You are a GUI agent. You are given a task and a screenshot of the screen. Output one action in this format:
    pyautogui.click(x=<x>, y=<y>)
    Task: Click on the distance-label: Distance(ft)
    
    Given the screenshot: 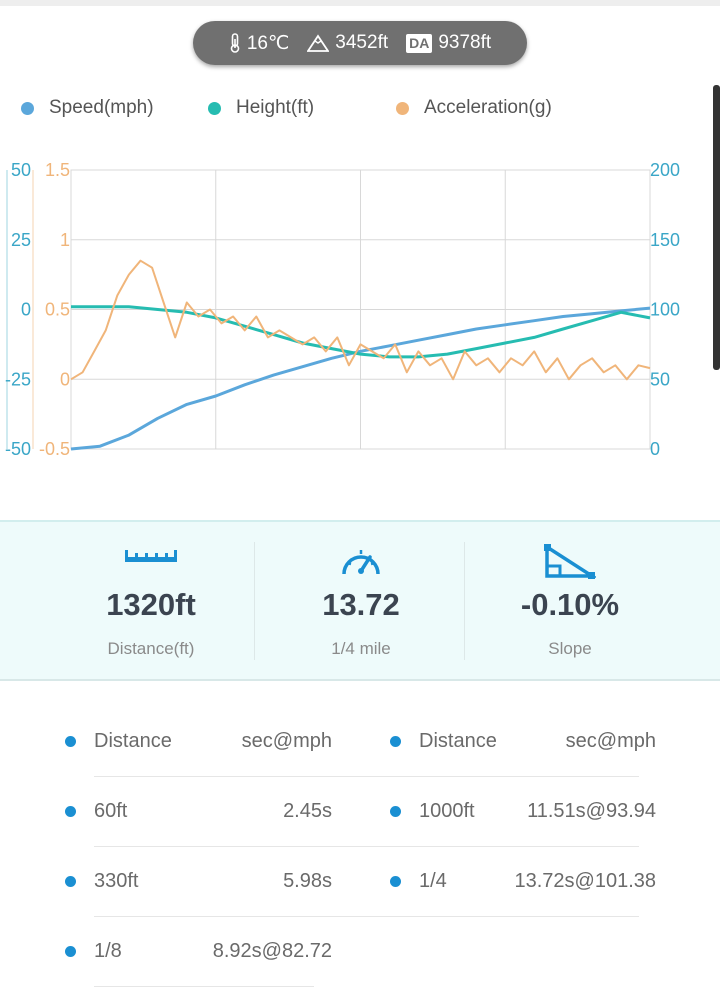 What is the action you would take?
    pyautogui.click(x=151, y=648)
    